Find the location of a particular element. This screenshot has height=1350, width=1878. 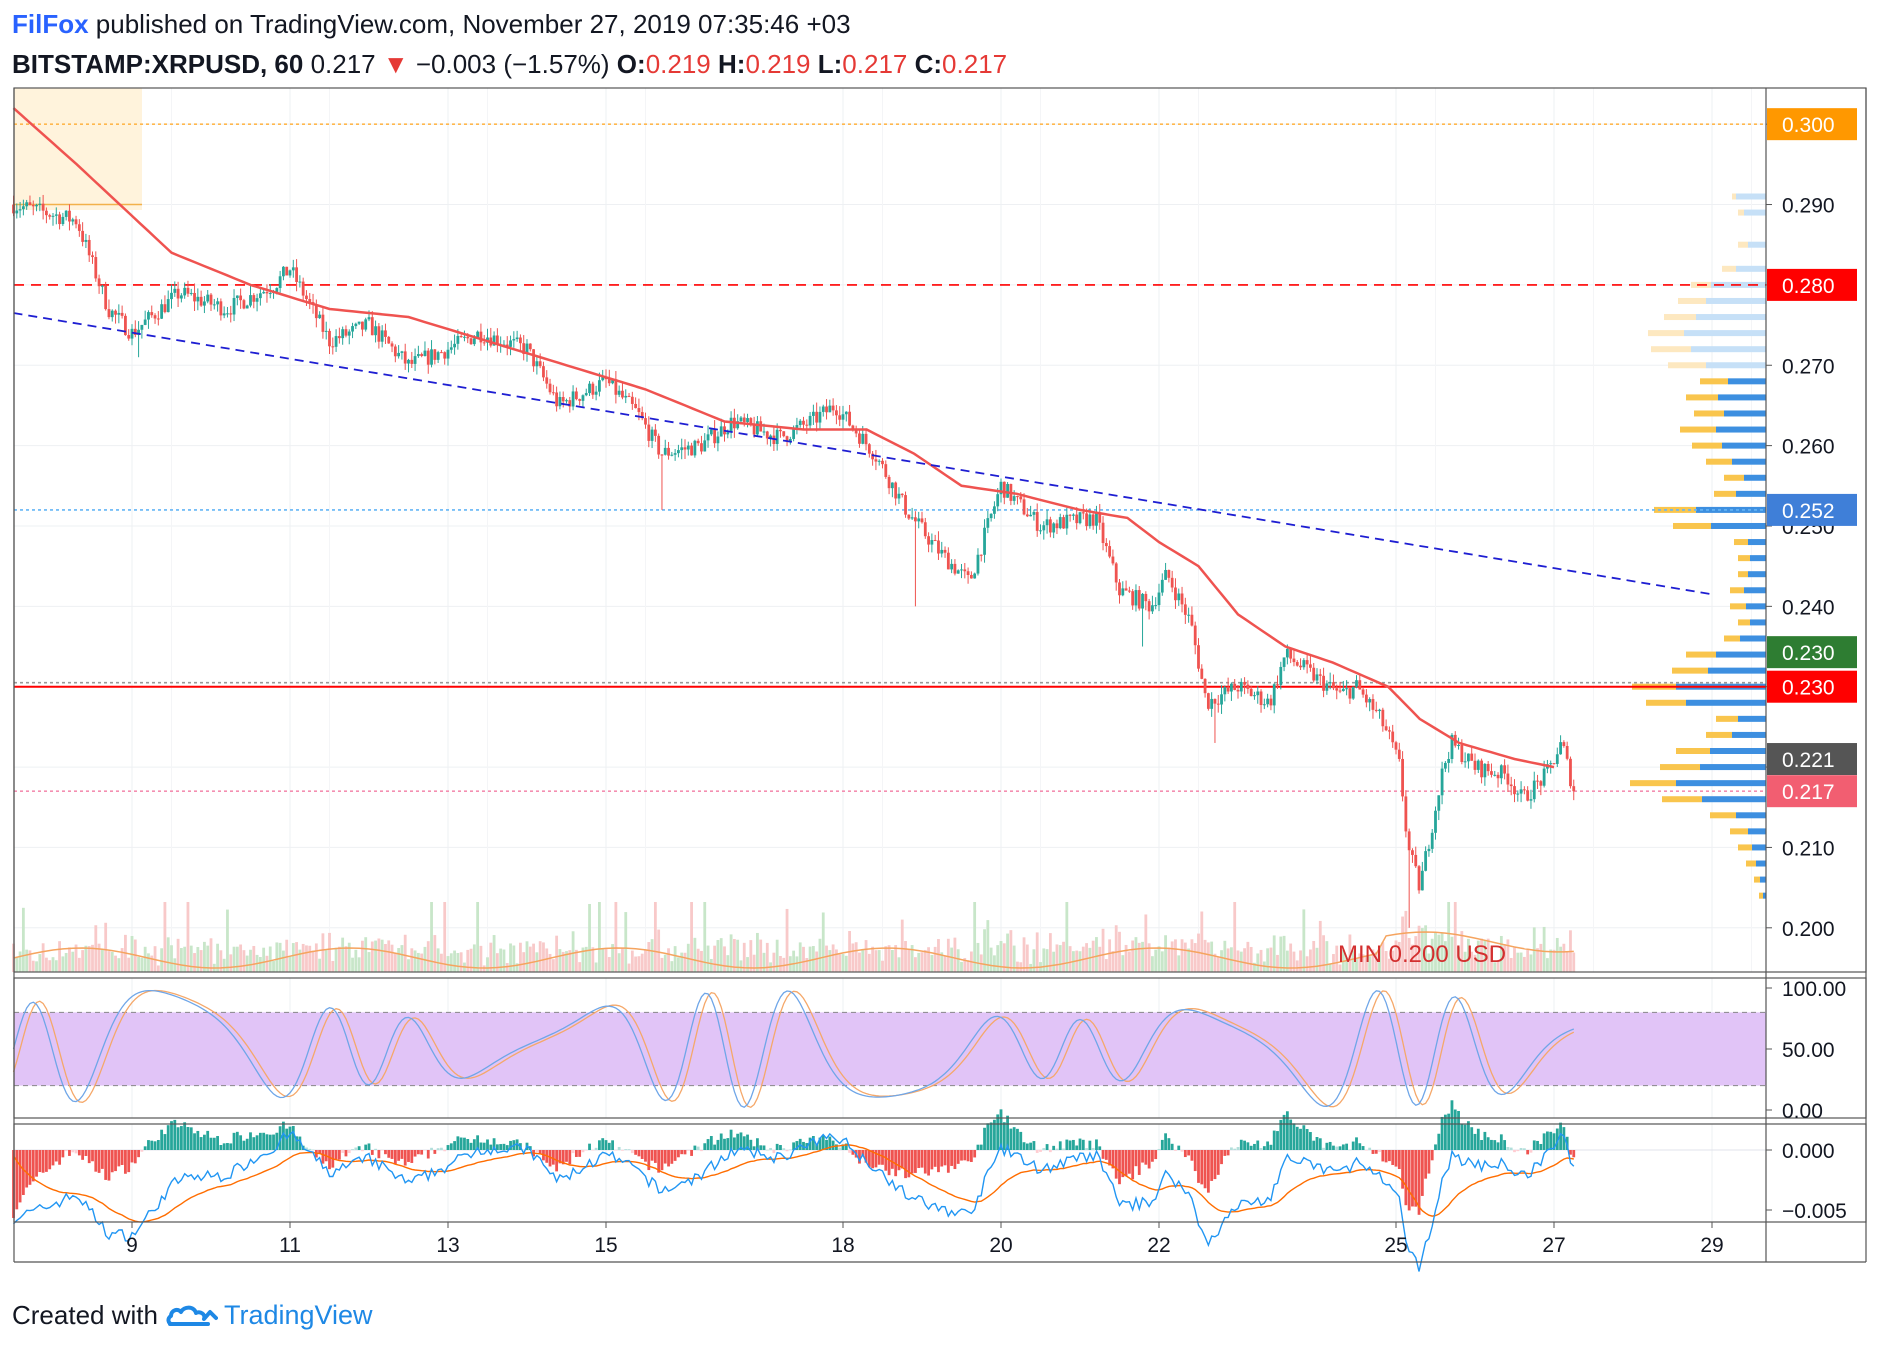

price-label-text: 0.300 is located at coordinates (1808, 125).